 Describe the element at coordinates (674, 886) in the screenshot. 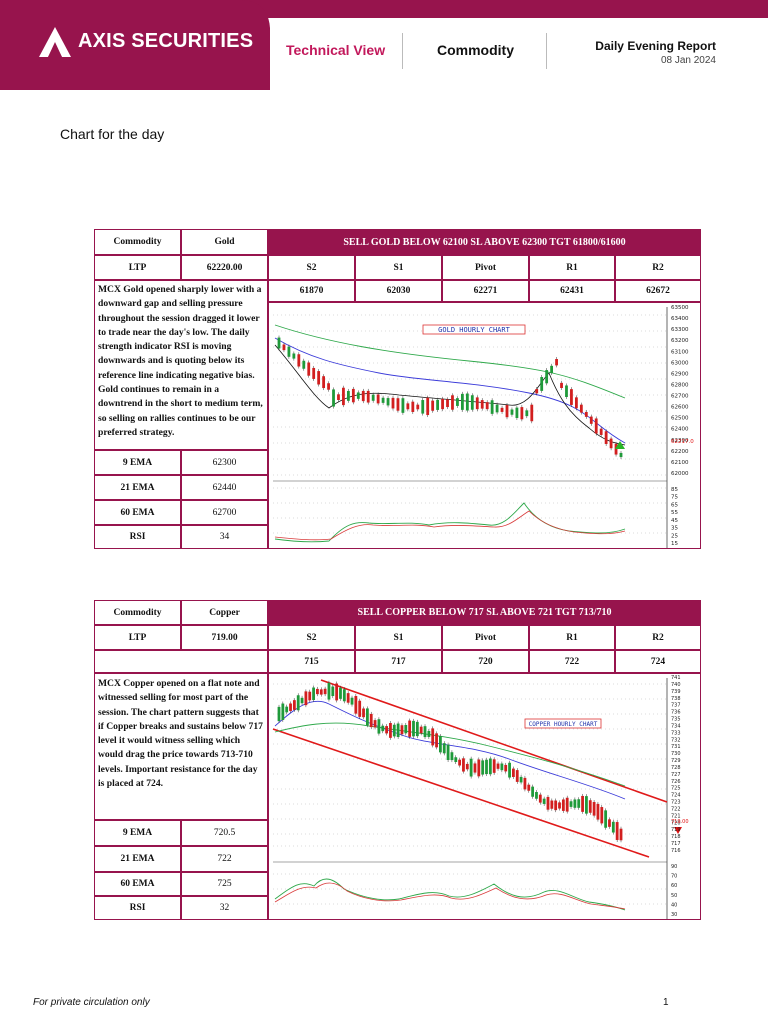

I see `axis-tick-label: 60` at that location.